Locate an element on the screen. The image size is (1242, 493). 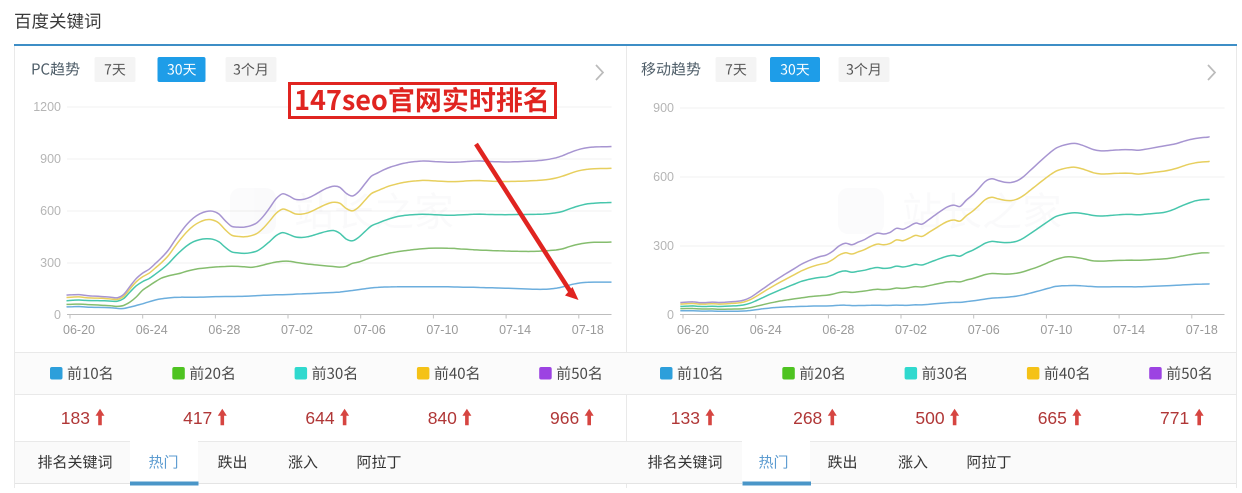
svg-text: 966 is located at coordinates (564, 418).